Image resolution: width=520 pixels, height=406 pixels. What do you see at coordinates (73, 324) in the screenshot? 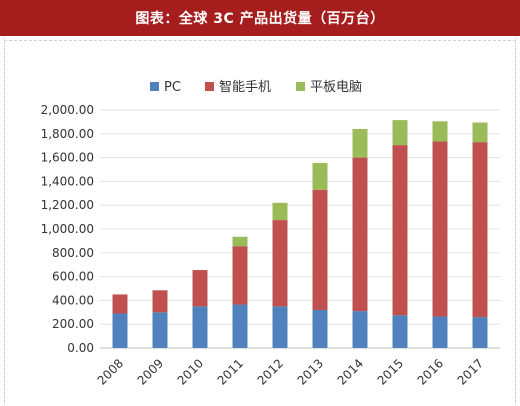
I see `y-tick-label: 200.00` at bounding box center [73, 324].